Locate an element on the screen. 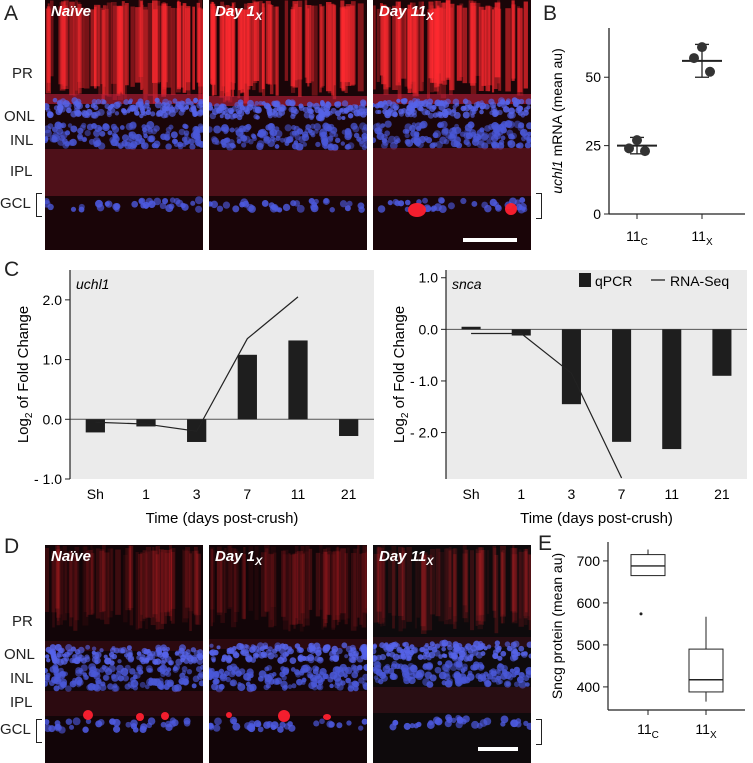  x-tick-label: 7 is located at coordinates (622, 494).